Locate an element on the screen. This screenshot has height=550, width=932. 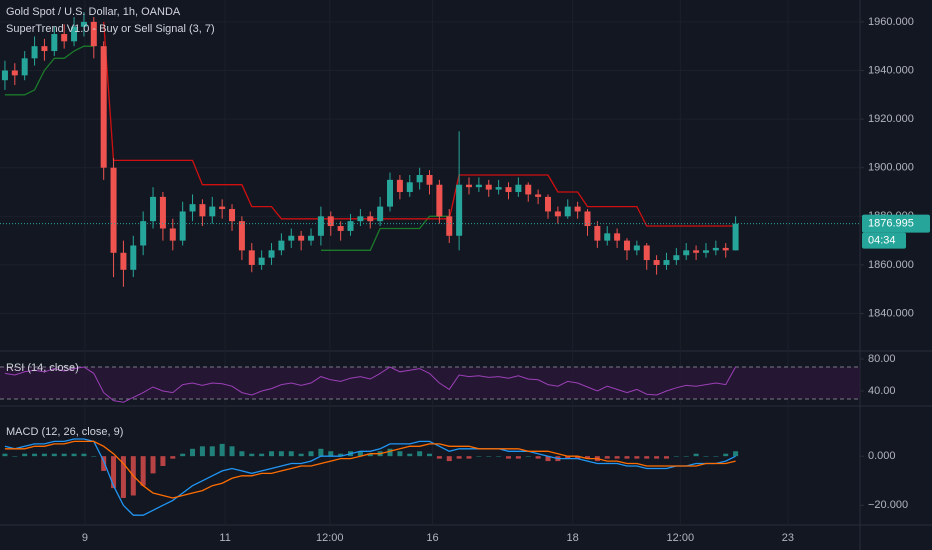
y-tick-label: 40.00 is located at coordinates (882, 391).